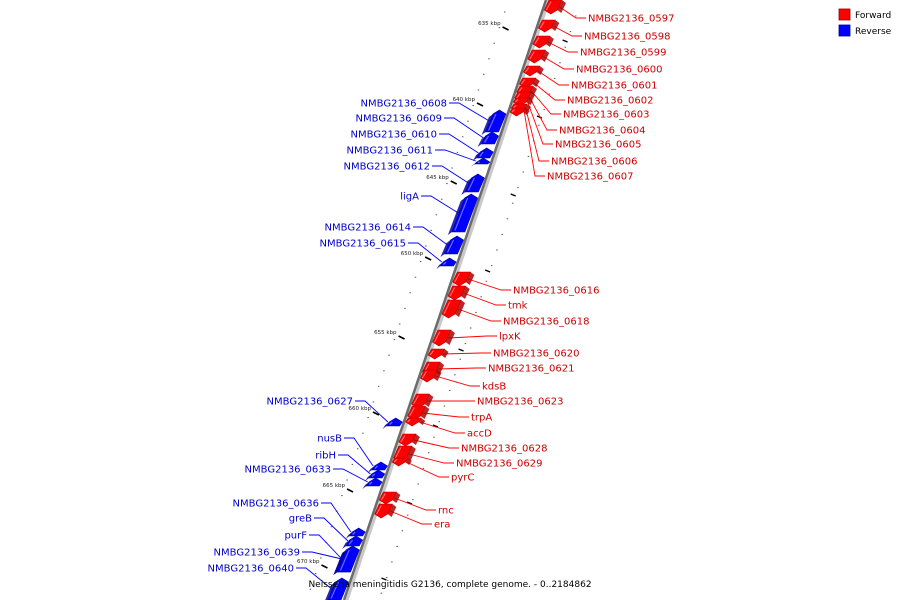 The width and height of the screenshot is (900, 600). I want to click on gene-lpxk, so click(443, 338).